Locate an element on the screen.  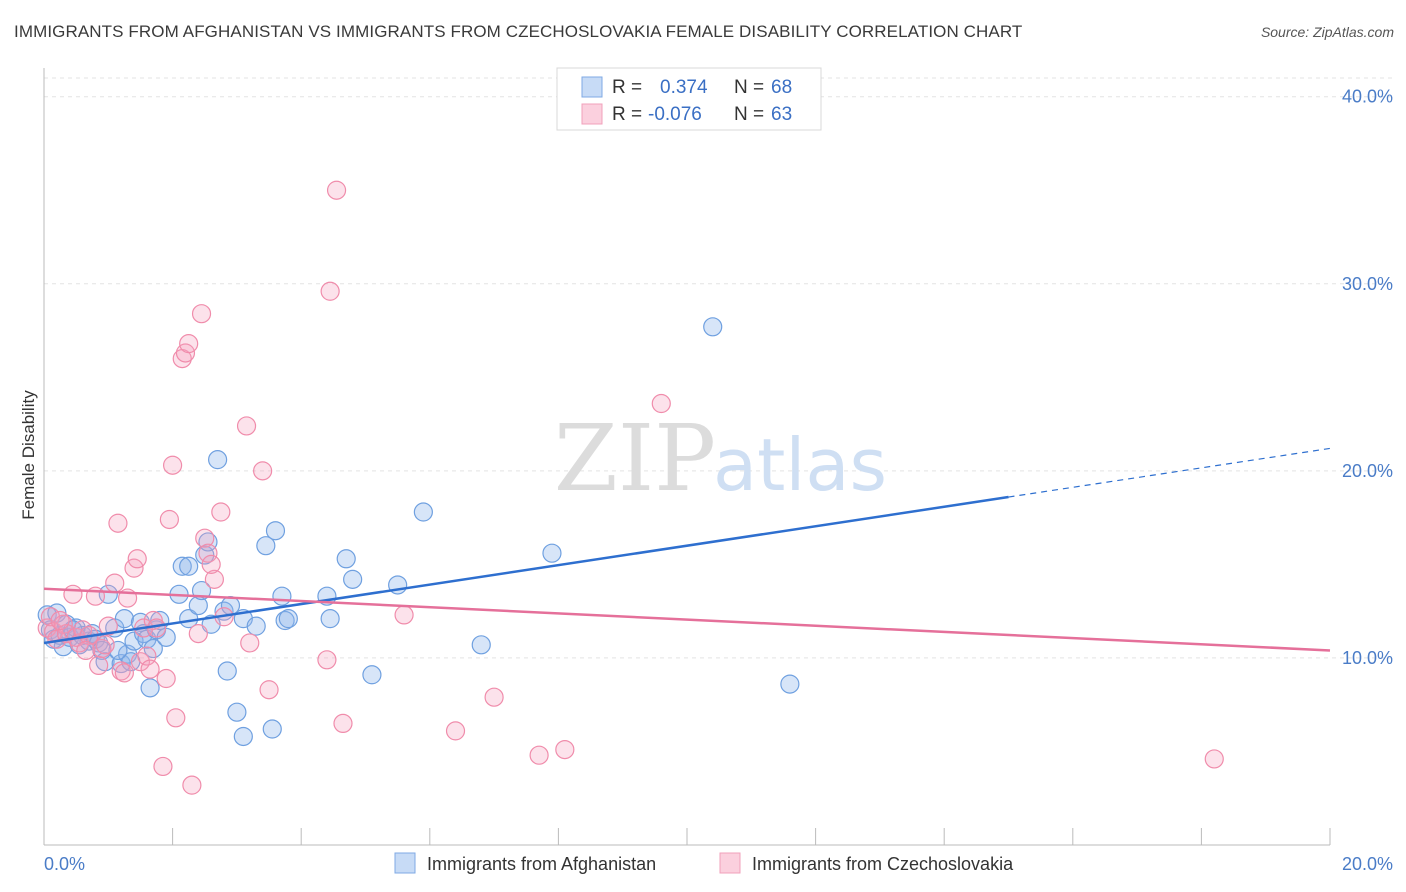
trend-line-afghanistan is located at coordinates (526, 570).